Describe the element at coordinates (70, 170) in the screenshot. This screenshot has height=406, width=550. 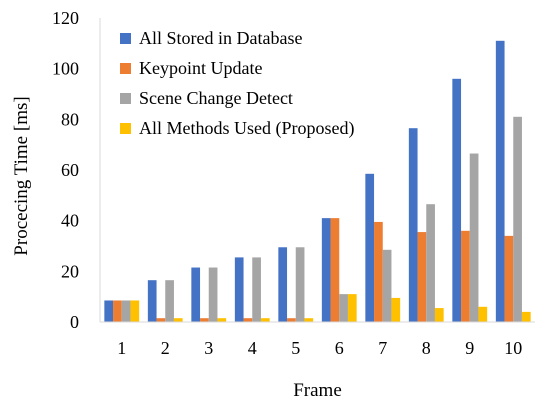
I see `y-tick-label: 60` at that location.